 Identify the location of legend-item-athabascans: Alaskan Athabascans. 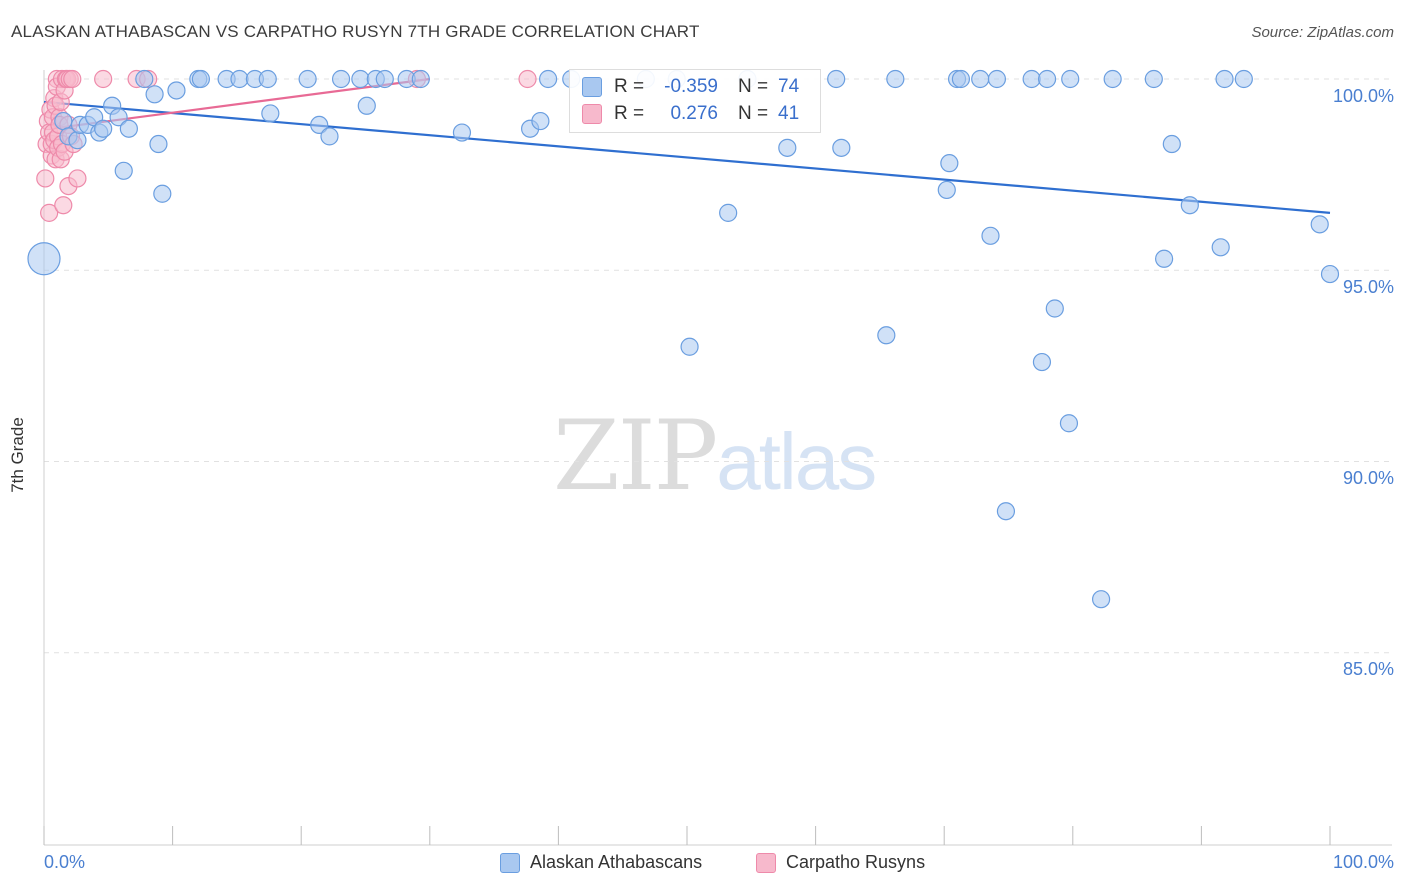
(601, 862).